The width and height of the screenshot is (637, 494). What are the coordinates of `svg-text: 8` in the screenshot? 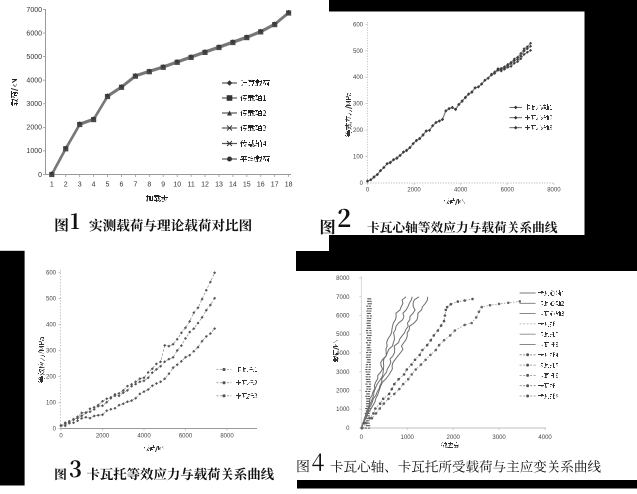 It's located at (149, 185).